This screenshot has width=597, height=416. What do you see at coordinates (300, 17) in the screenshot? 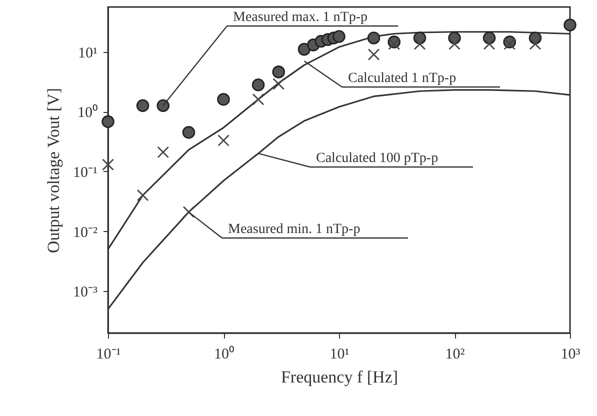
I see `annotation: Measured max. 1 nTp-p` at bounding box center [300, 17].